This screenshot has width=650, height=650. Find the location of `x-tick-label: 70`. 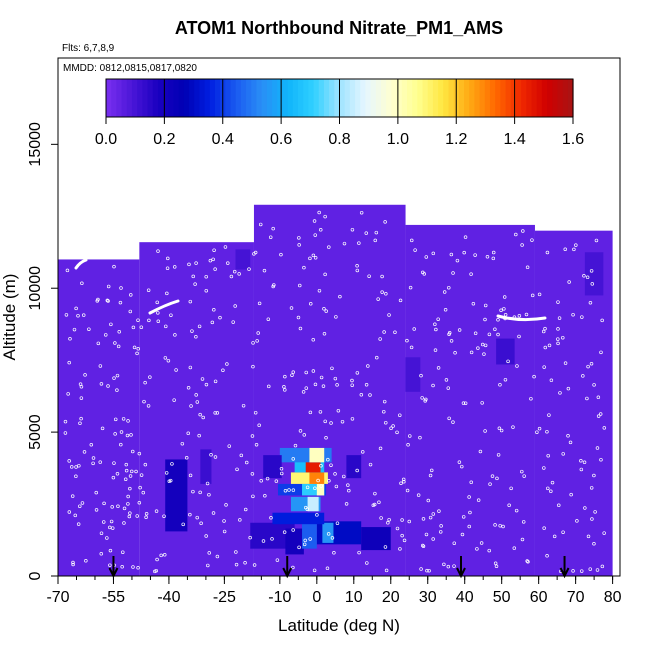

x-tick-label: 70 is located at coordinates (576, 597).